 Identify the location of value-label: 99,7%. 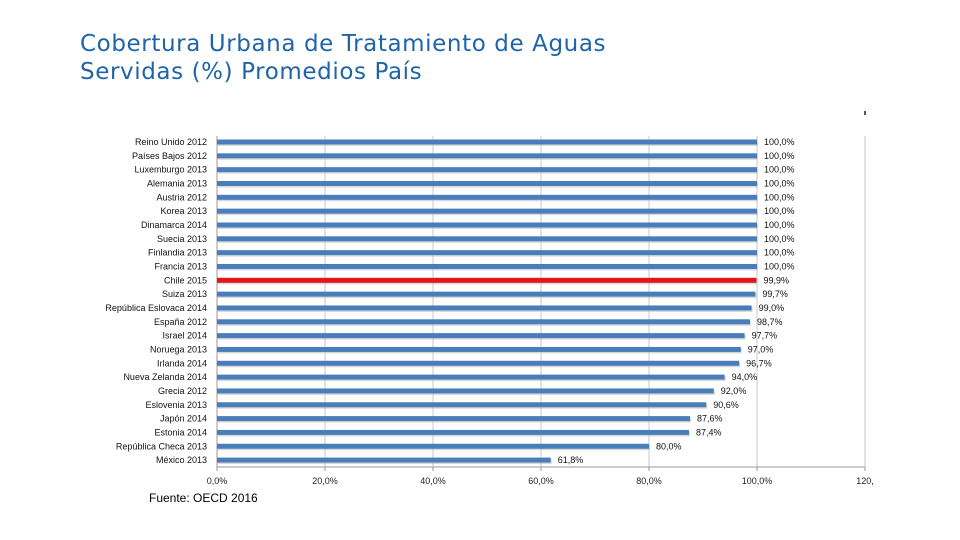
(775, 294).